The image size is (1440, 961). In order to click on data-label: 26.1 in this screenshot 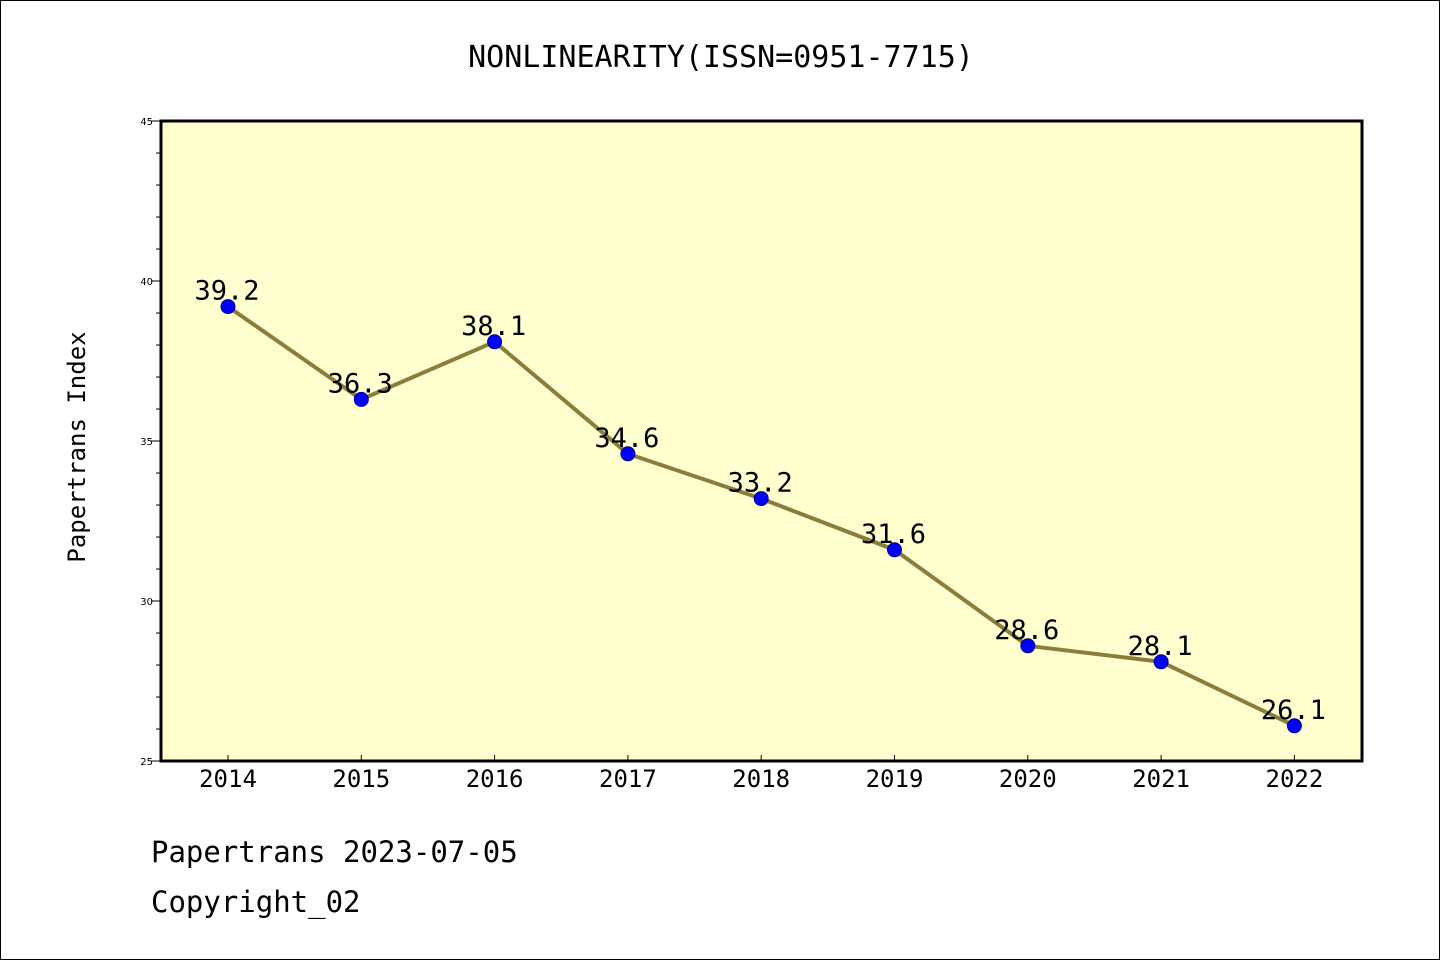, I will do `click(1293, 710)`.